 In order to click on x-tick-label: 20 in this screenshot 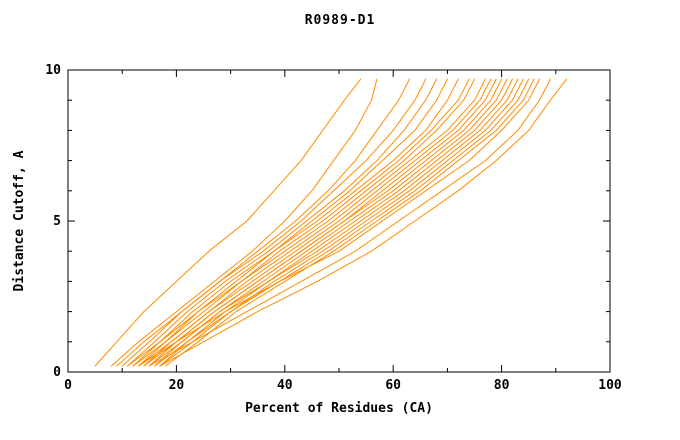, I will do `click(177, 385)`.